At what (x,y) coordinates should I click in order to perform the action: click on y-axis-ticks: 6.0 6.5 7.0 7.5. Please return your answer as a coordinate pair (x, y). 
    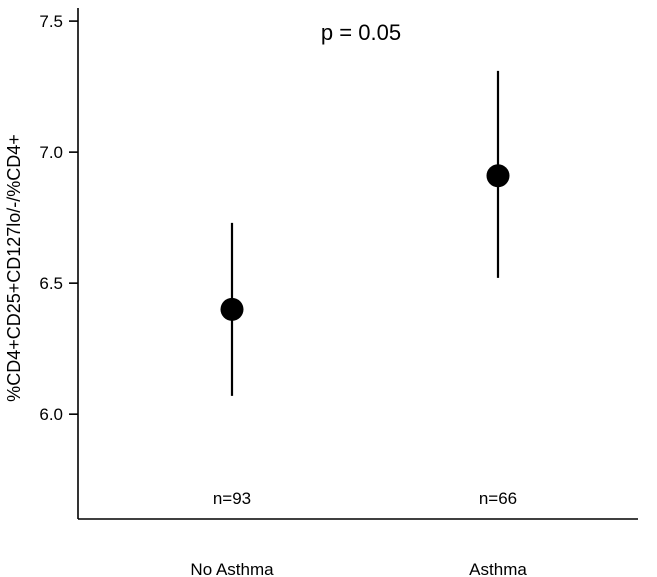
    Looking at the image, I should click on (58, 218).